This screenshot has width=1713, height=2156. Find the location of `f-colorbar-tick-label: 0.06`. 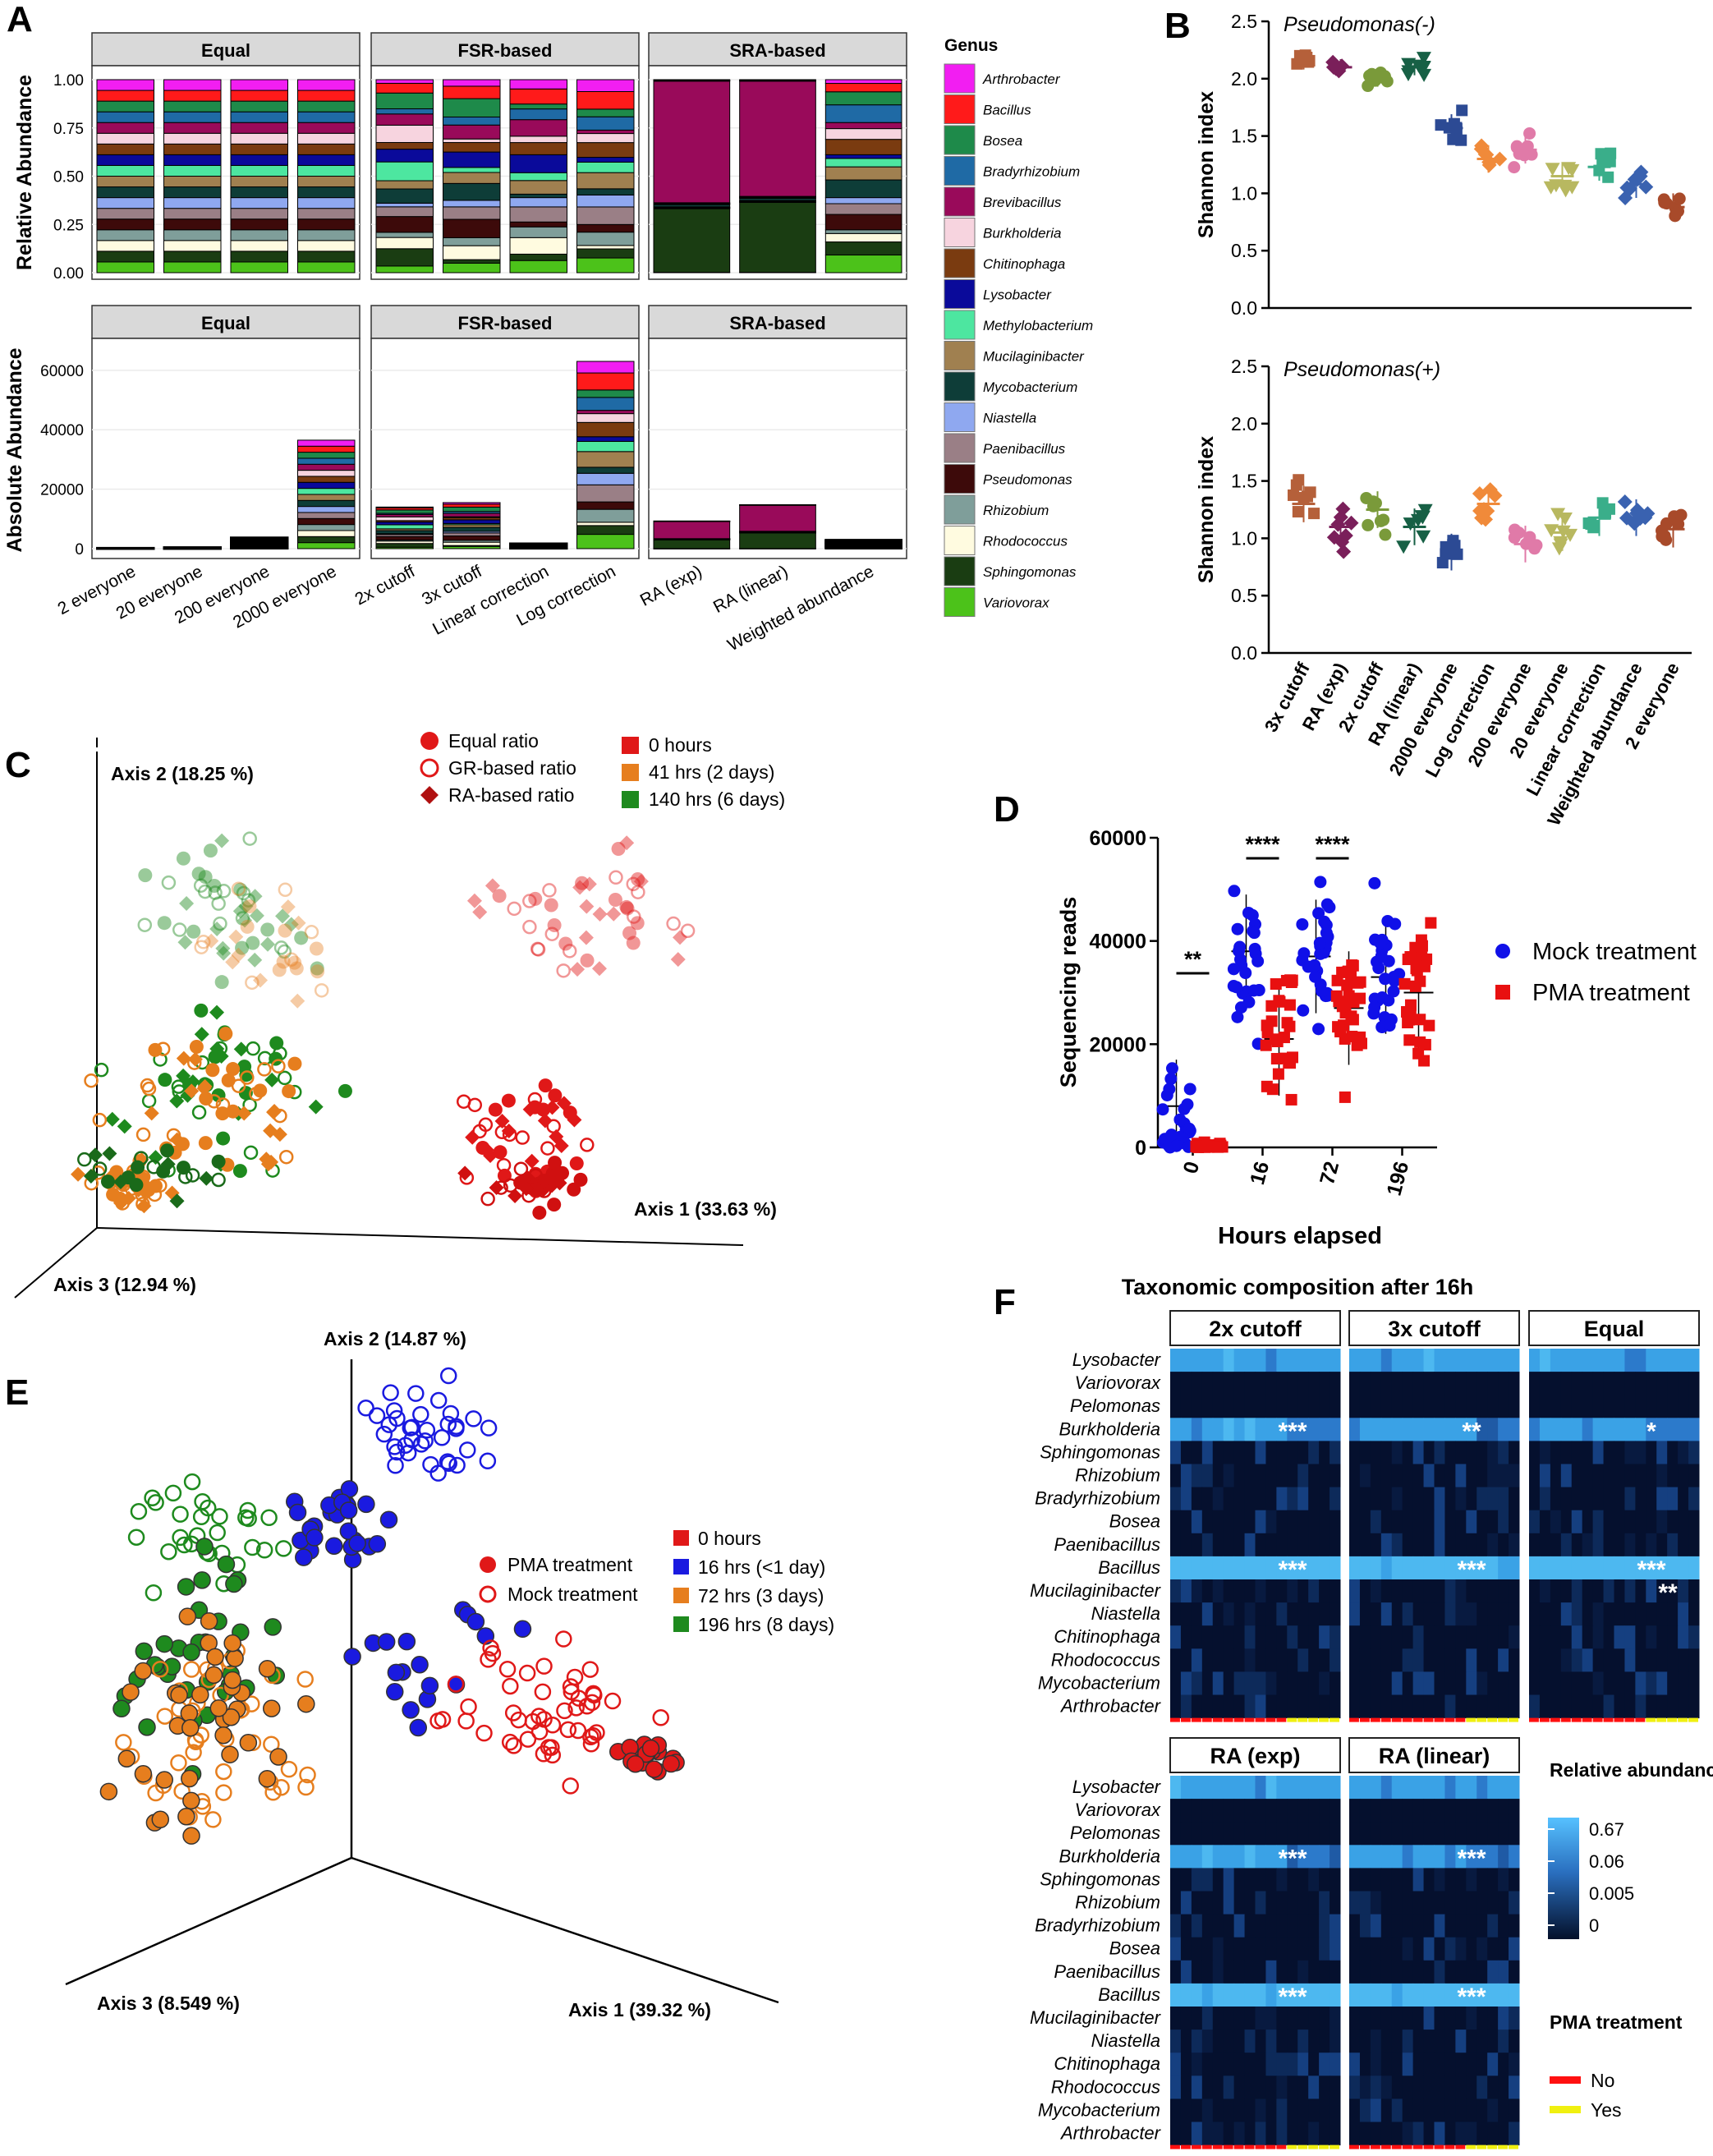

f-colorbar-tick-label: 0.06 is located at coordinates (1606, 1861).